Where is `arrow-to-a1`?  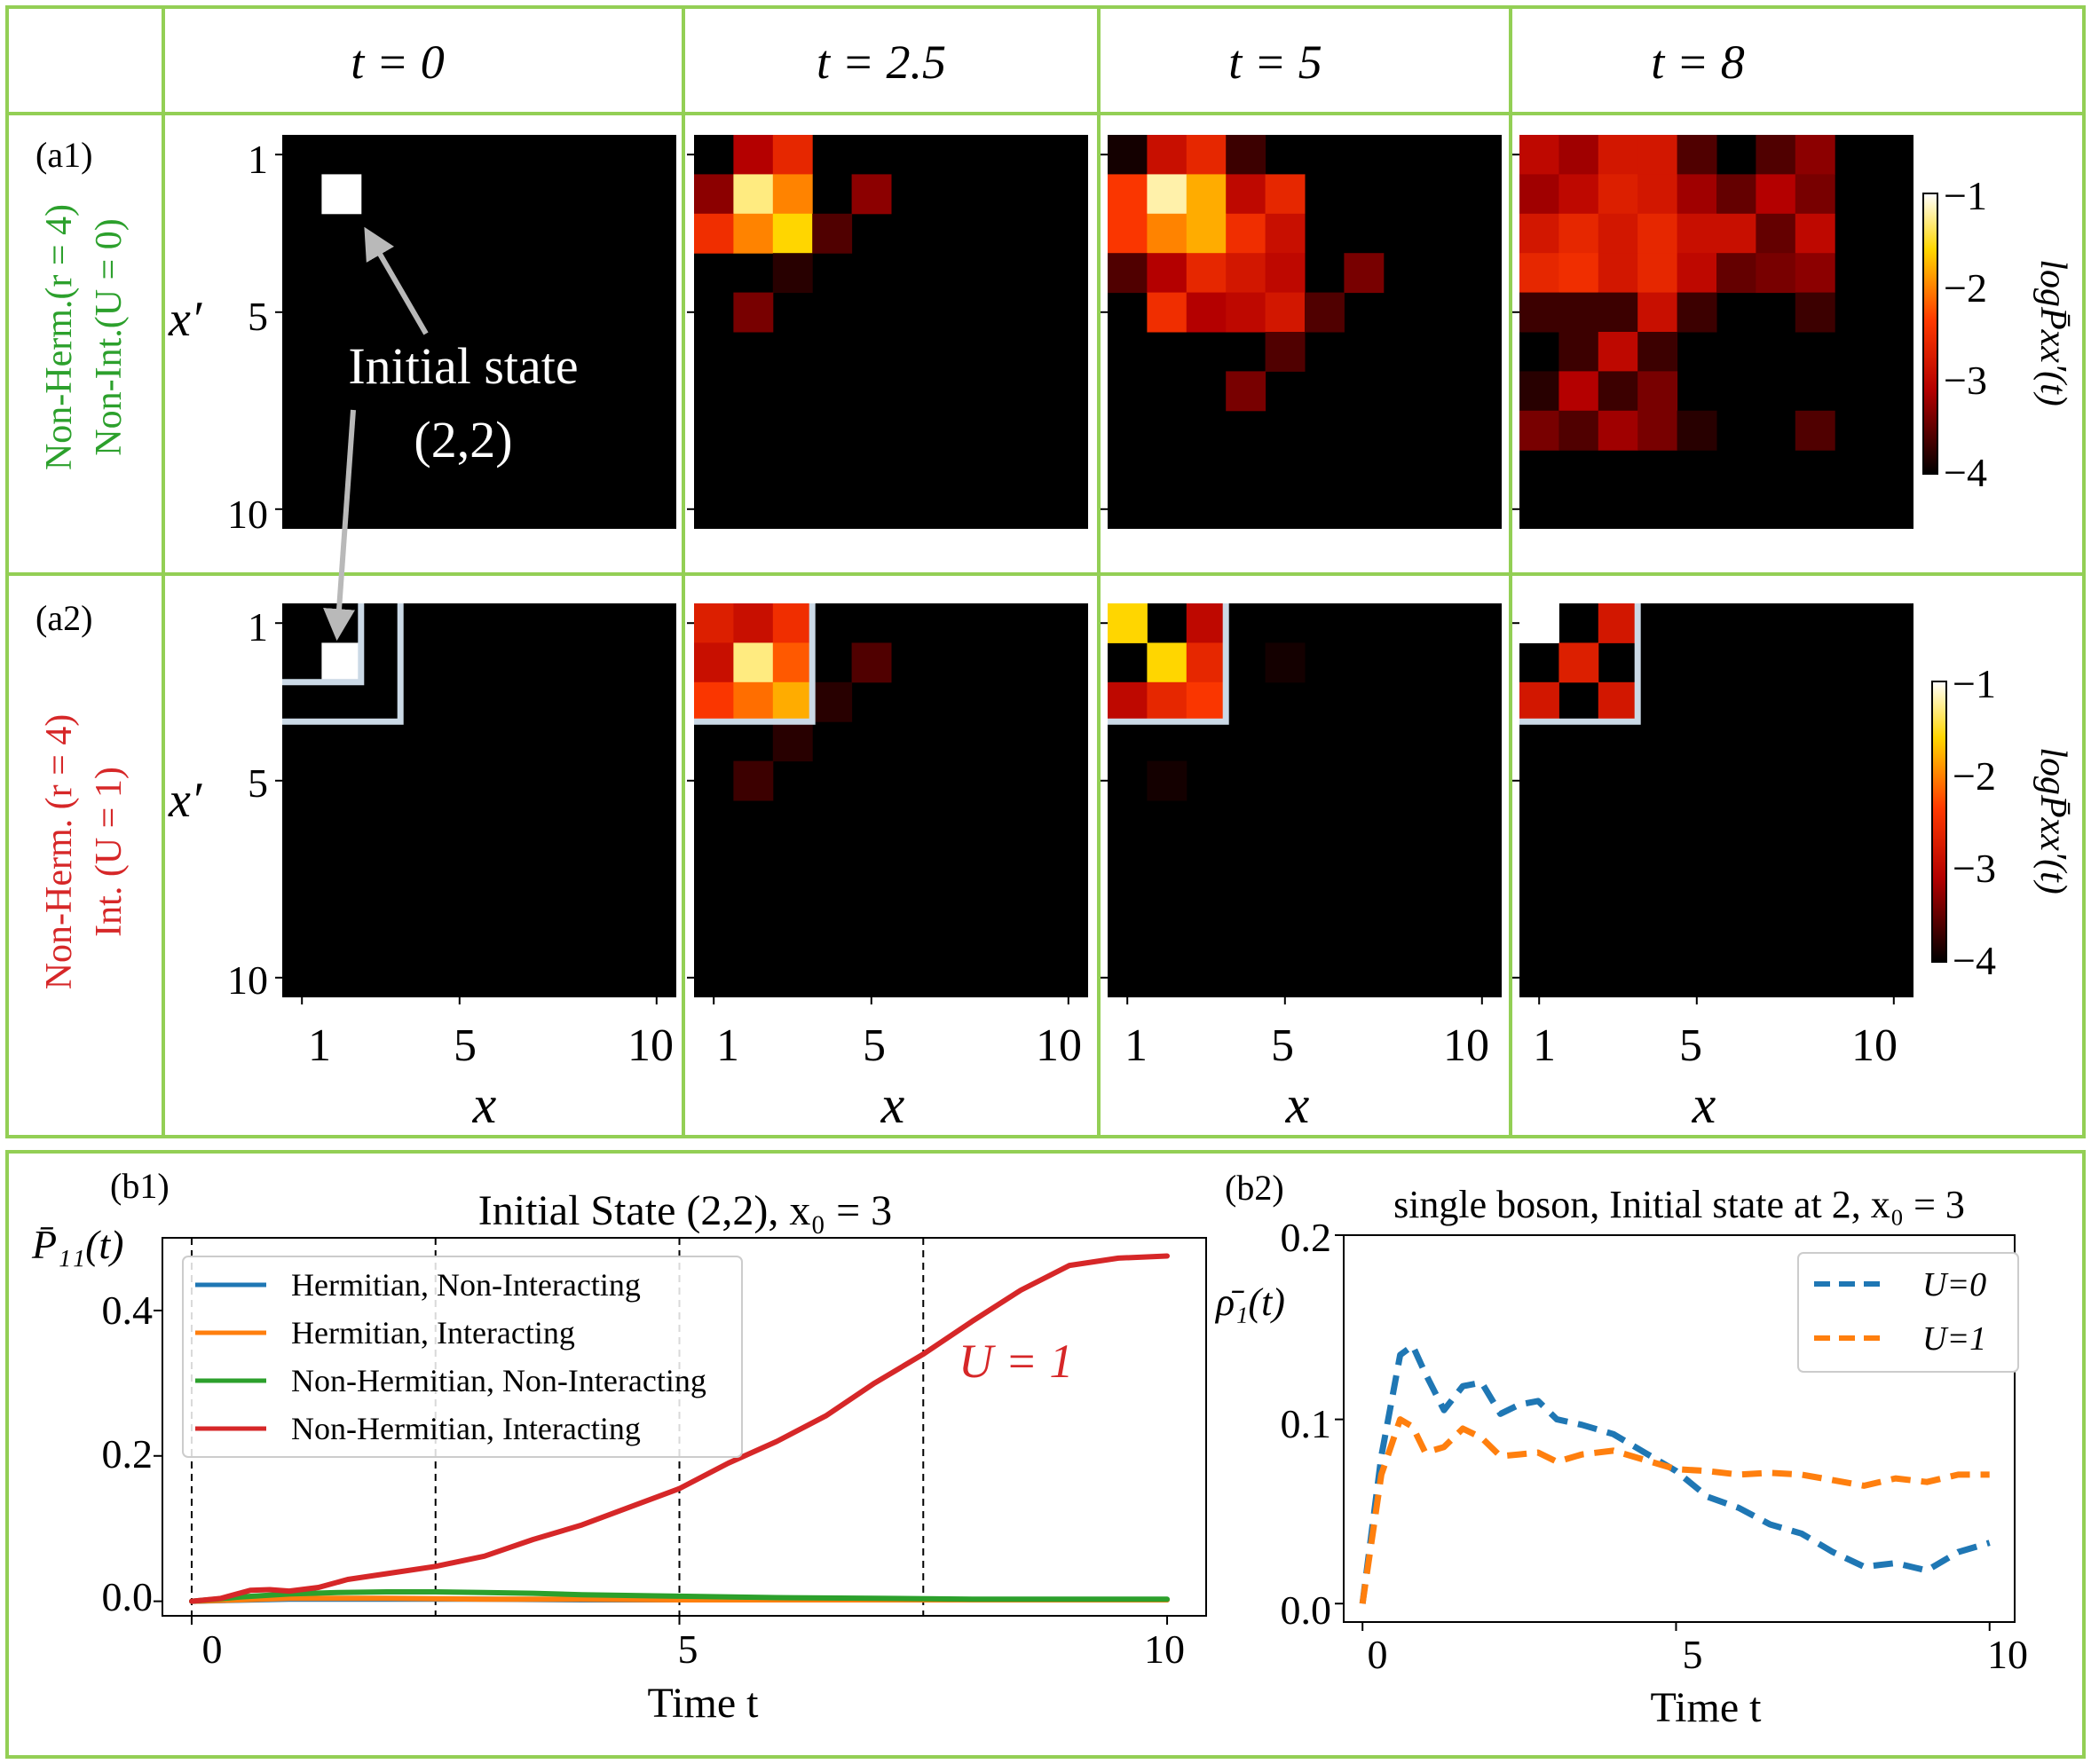 arrow-to-a1 is located at coordinates (396, 280).